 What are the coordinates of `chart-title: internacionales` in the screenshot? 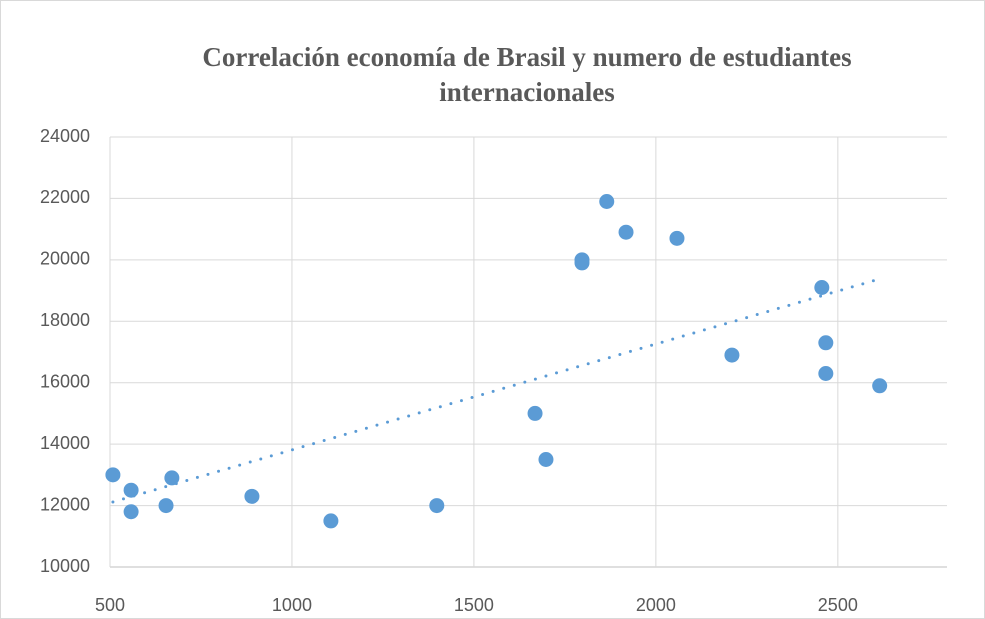 It's located at (527, 92).